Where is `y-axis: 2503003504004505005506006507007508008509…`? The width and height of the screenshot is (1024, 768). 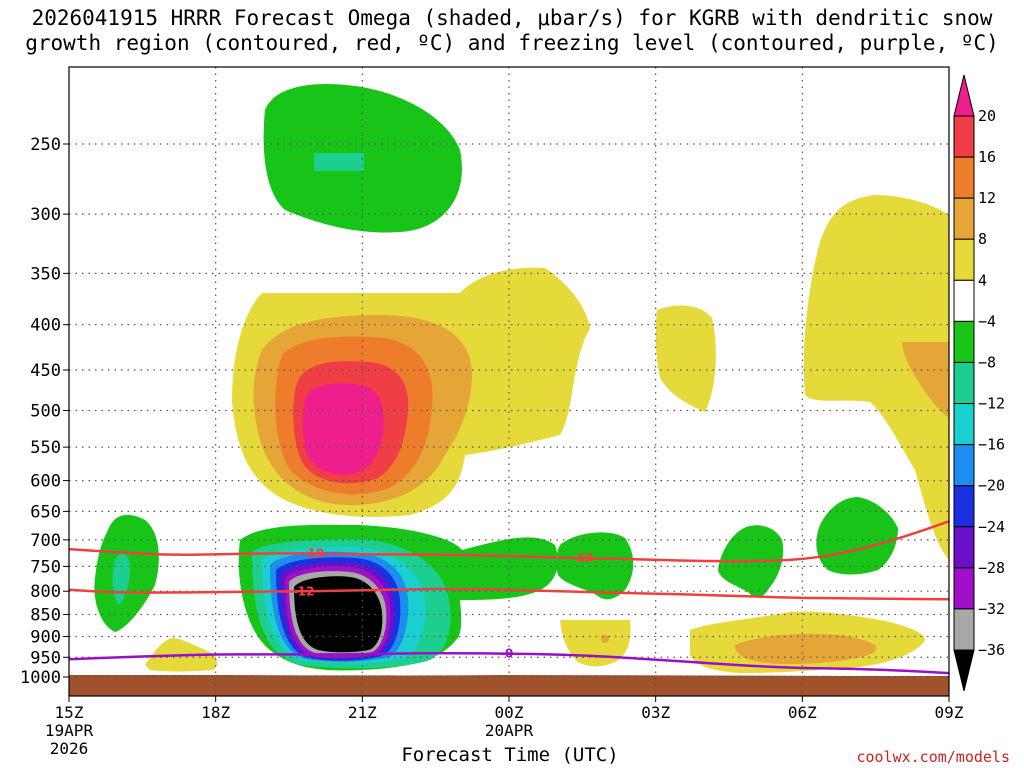 y-axis: 2503003504004505005506006507007508008509… is located at coordinates (44, 411).